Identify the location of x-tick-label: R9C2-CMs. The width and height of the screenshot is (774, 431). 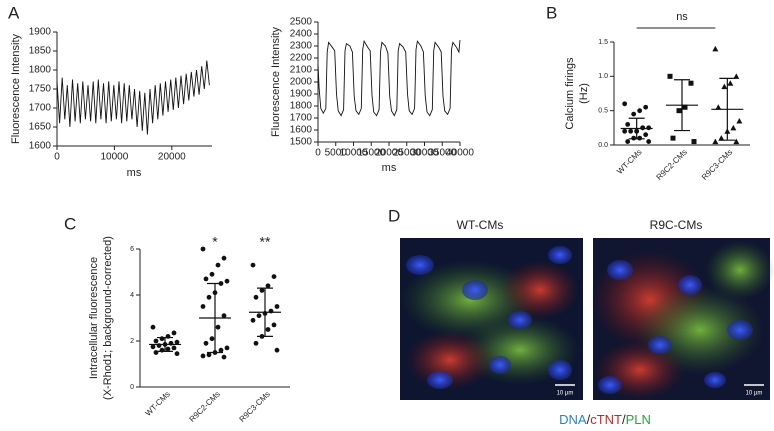
(205, 407).